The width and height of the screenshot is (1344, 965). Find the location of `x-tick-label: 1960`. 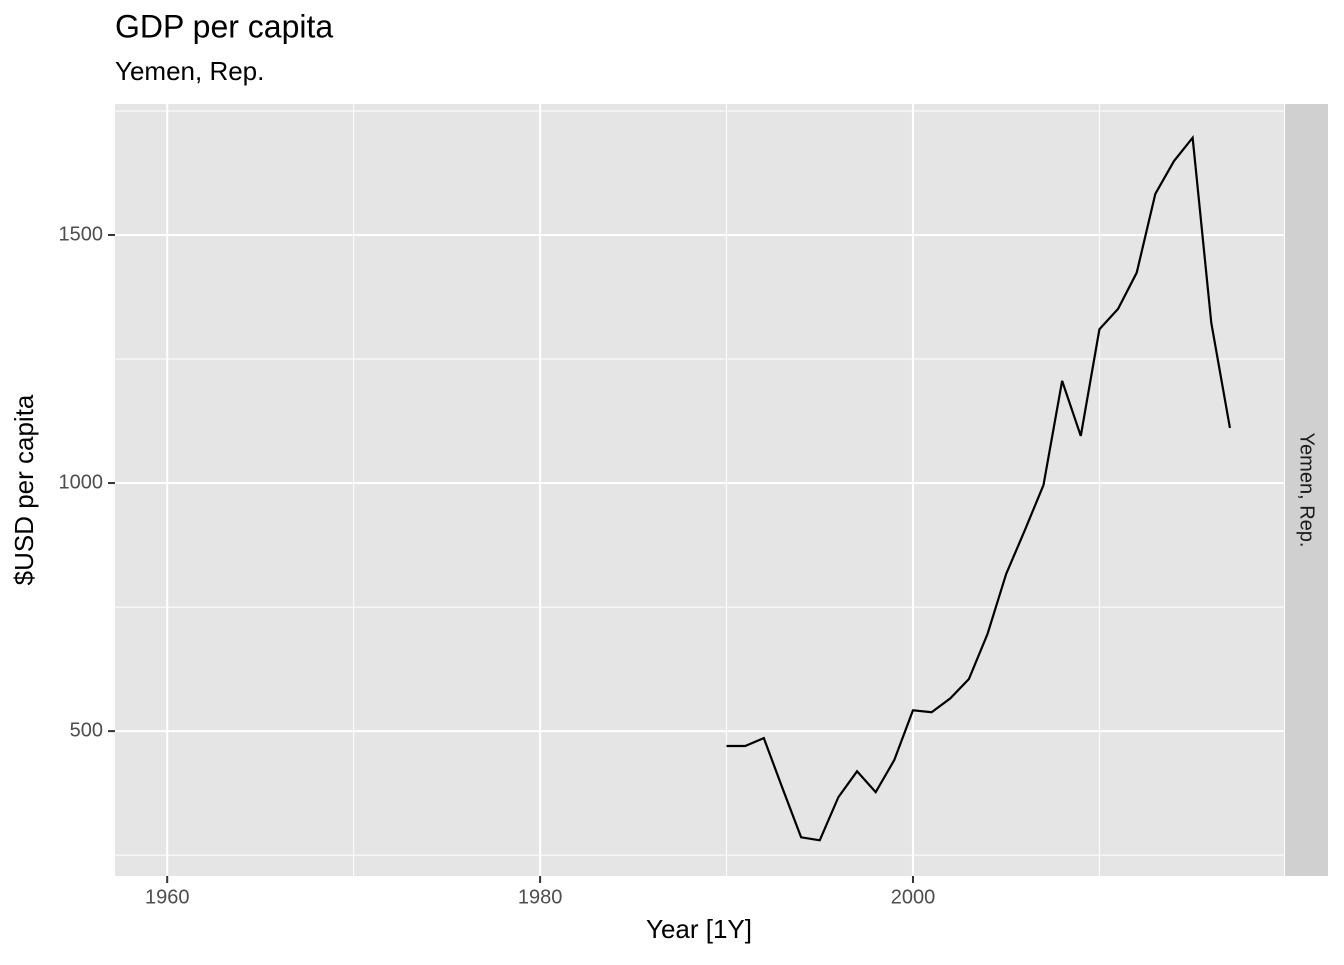

x-tick-label: 1960 is located at coordinates (167, 897).